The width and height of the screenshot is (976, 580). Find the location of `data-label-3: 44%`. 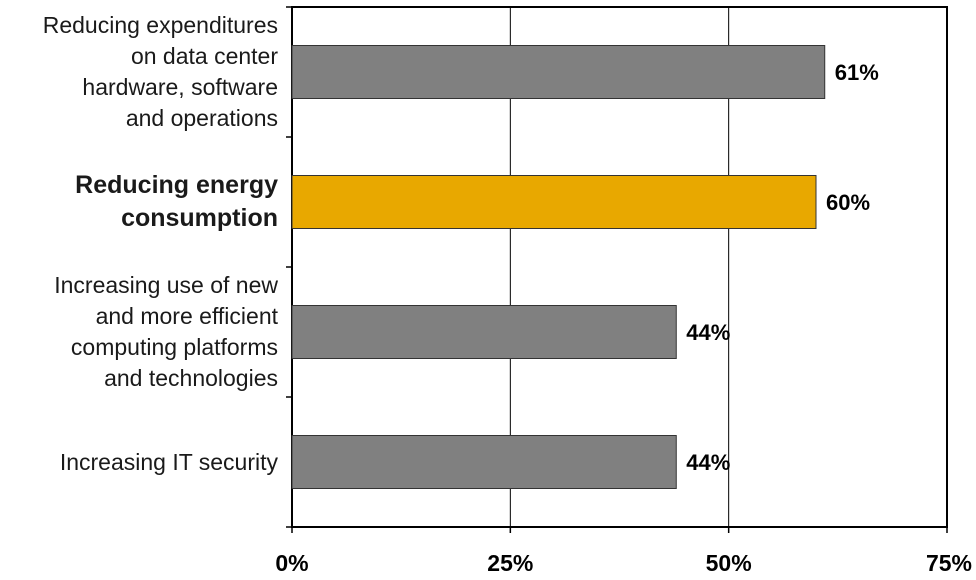

data-label-3: 44% is located at coordinates (708, 332).